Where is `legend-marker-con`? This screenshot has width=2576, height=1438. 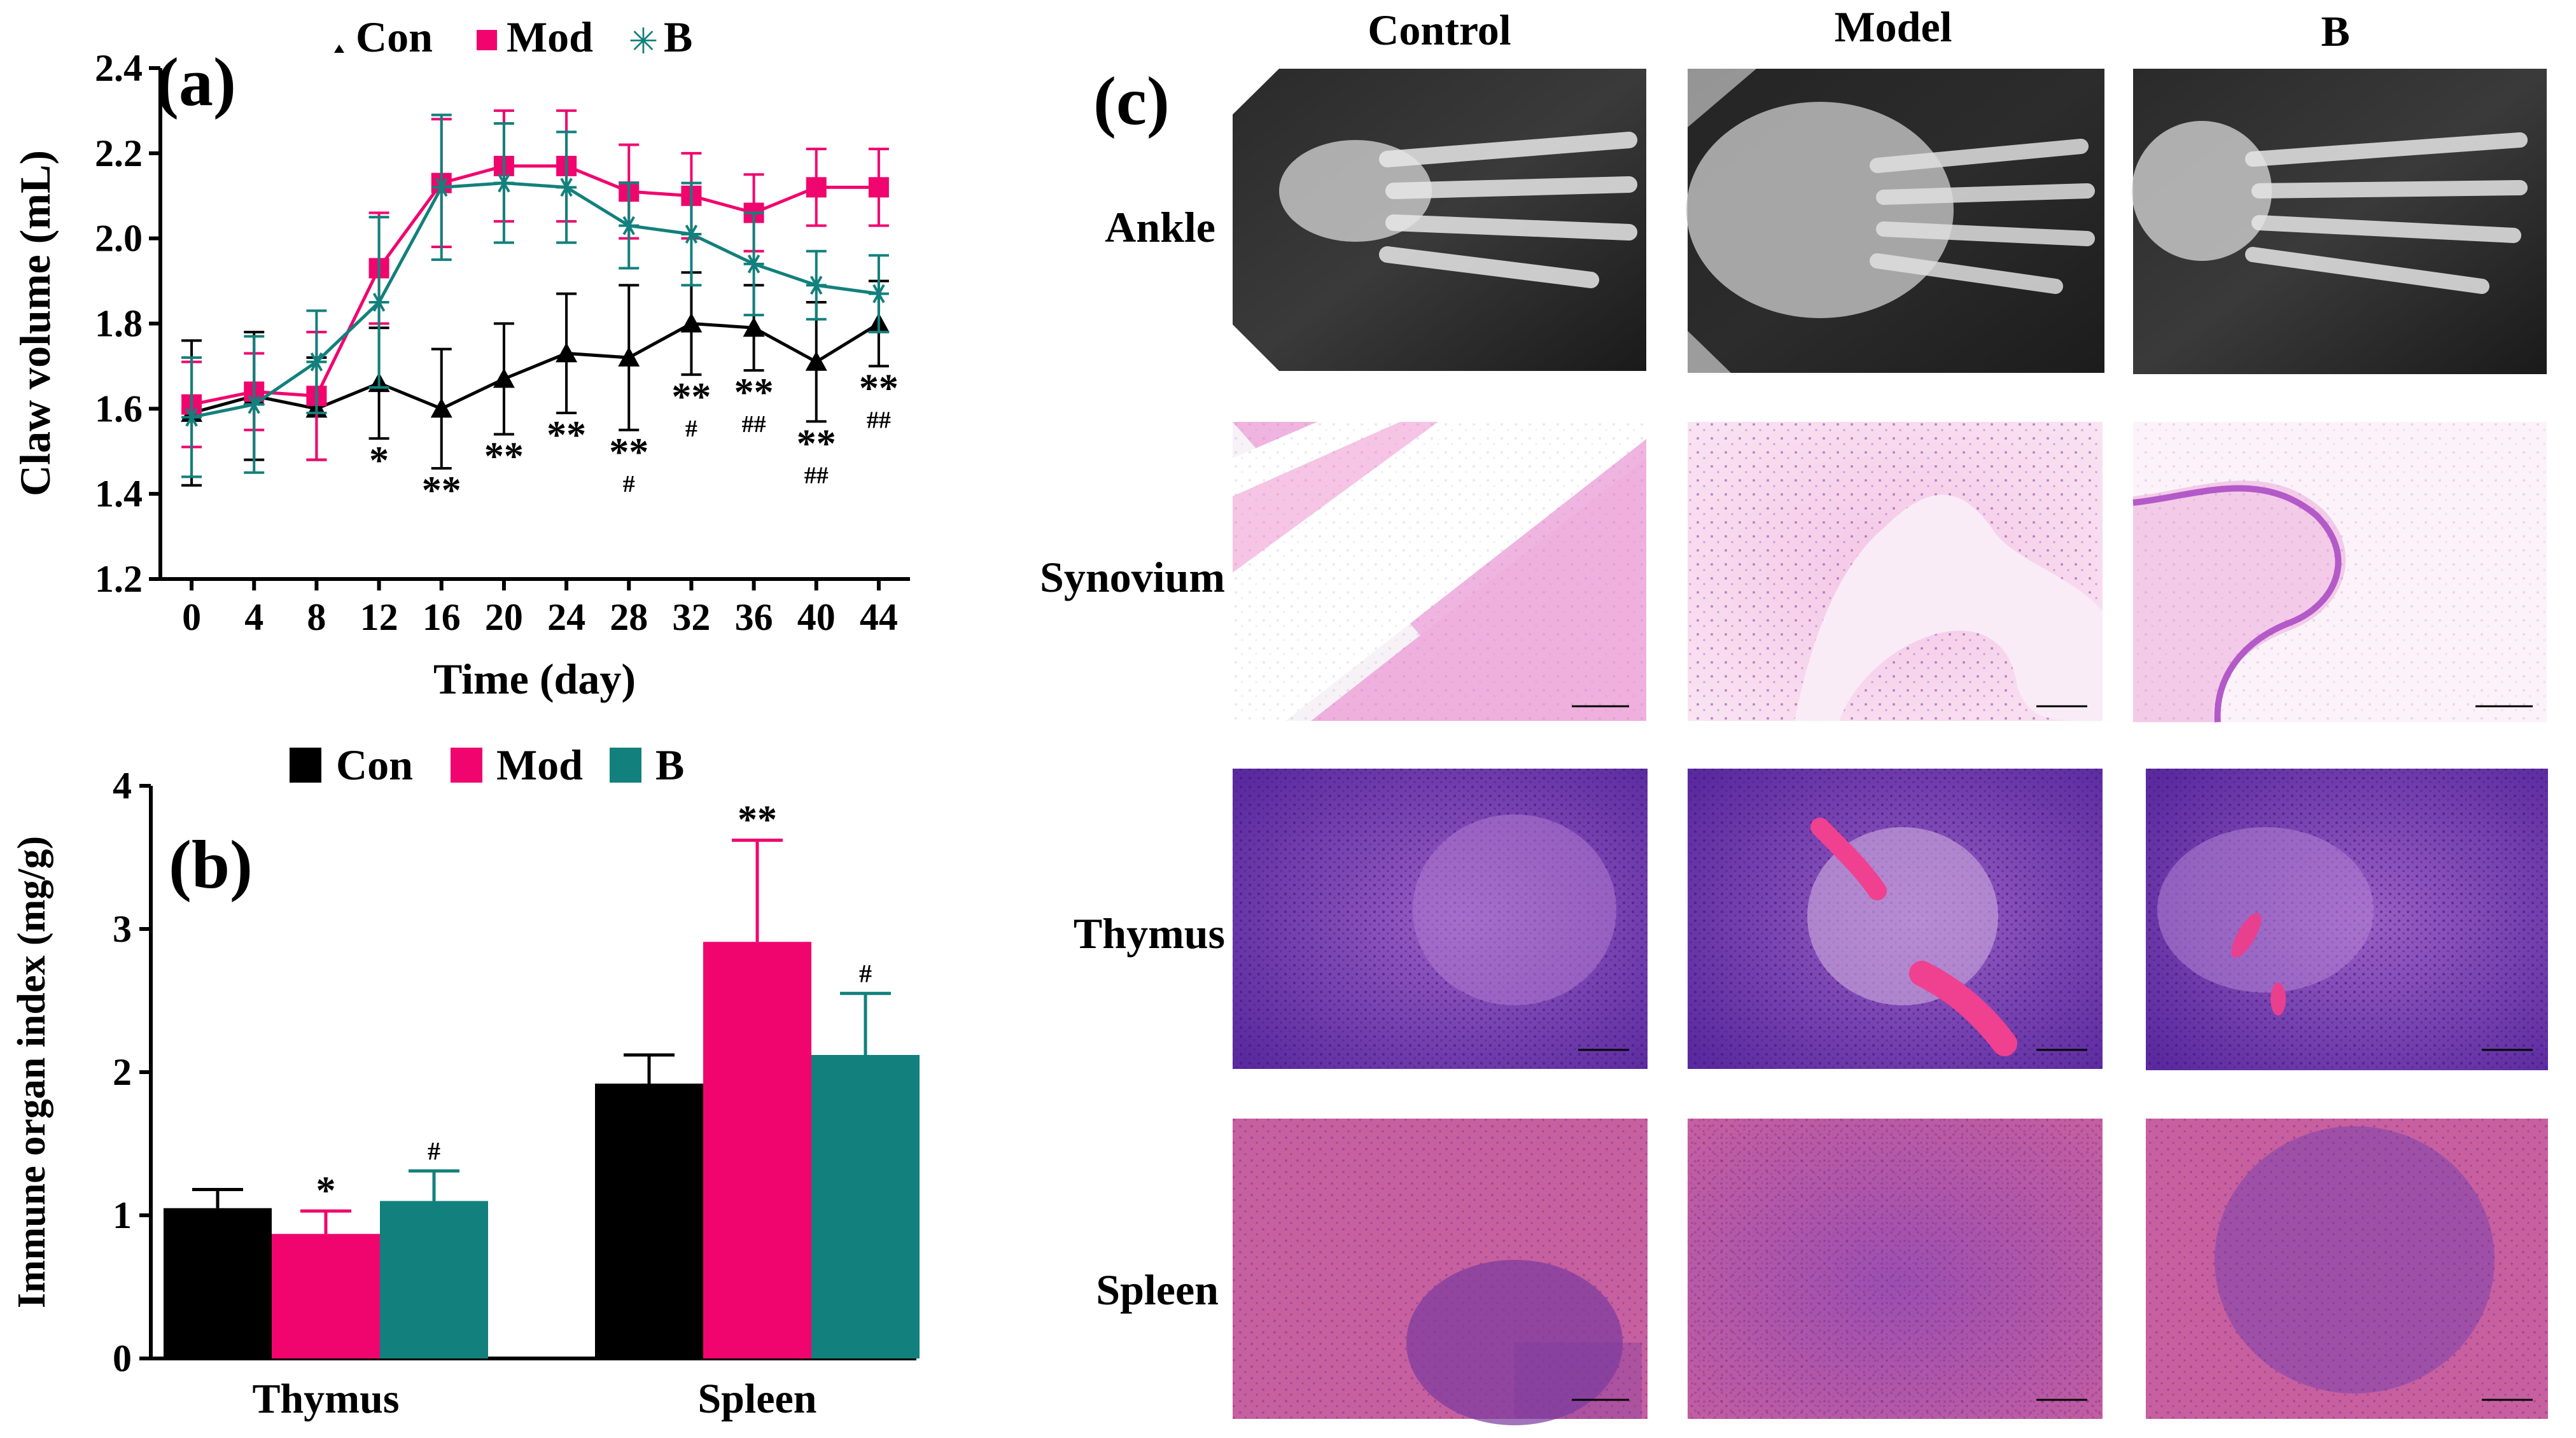
legend-marker-con is located at coordinates (339, 49).